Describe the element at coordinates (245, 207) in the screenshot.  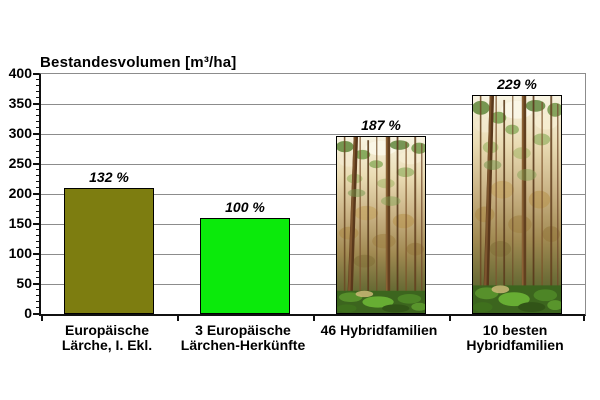
I see `bar-value-label-2: 100 %` at that location.